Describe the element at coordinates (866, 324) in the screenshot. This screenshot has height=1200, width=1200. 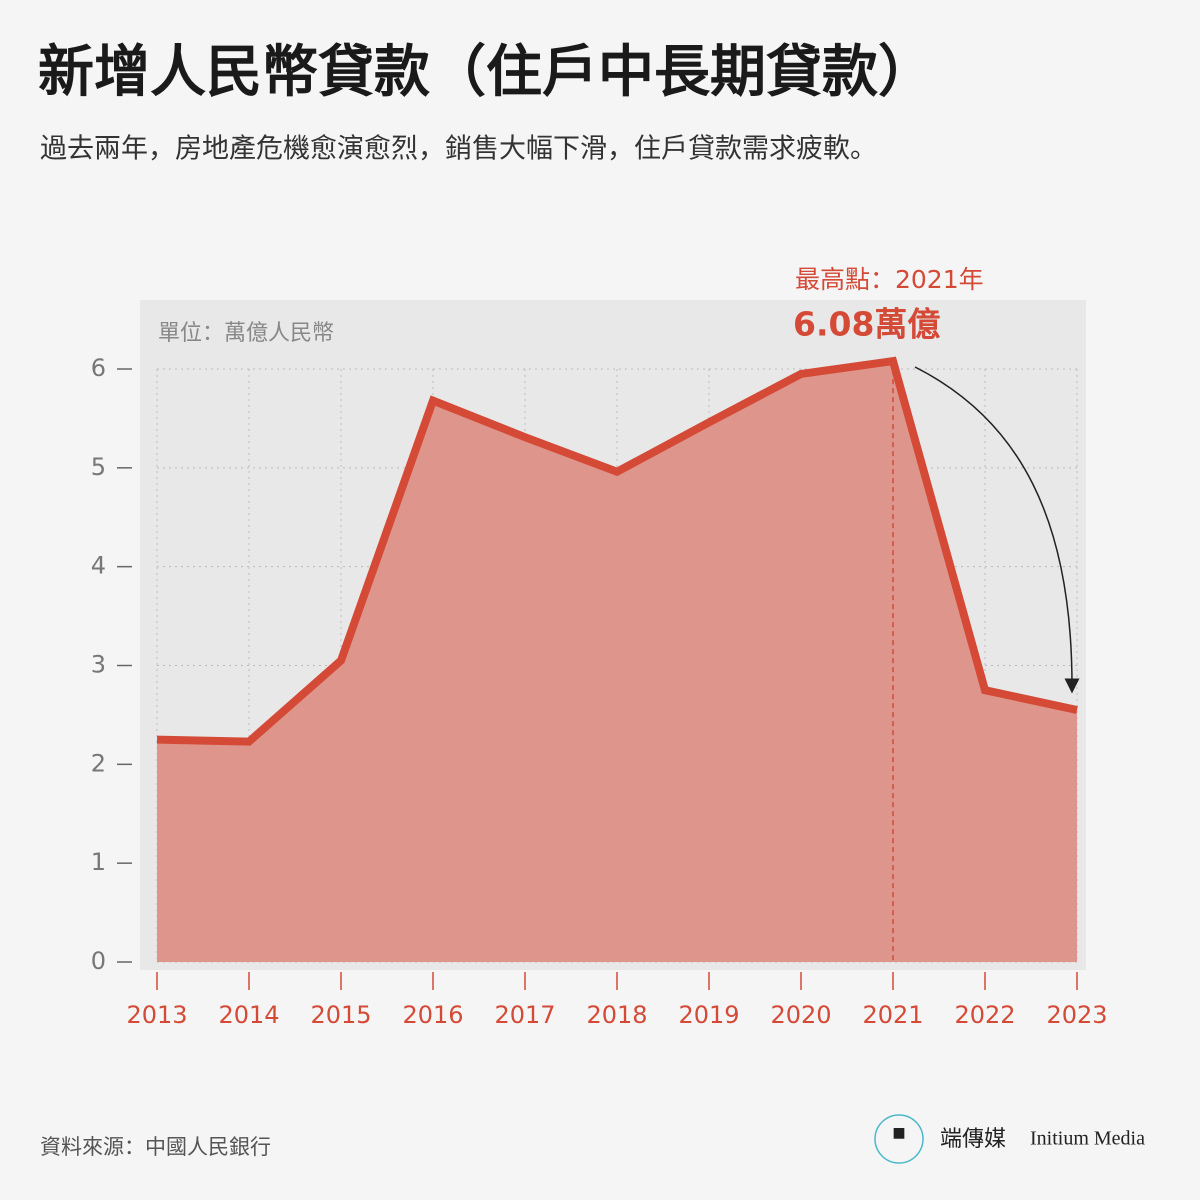
I see `annotation-value: 6.08萬億` at that location.